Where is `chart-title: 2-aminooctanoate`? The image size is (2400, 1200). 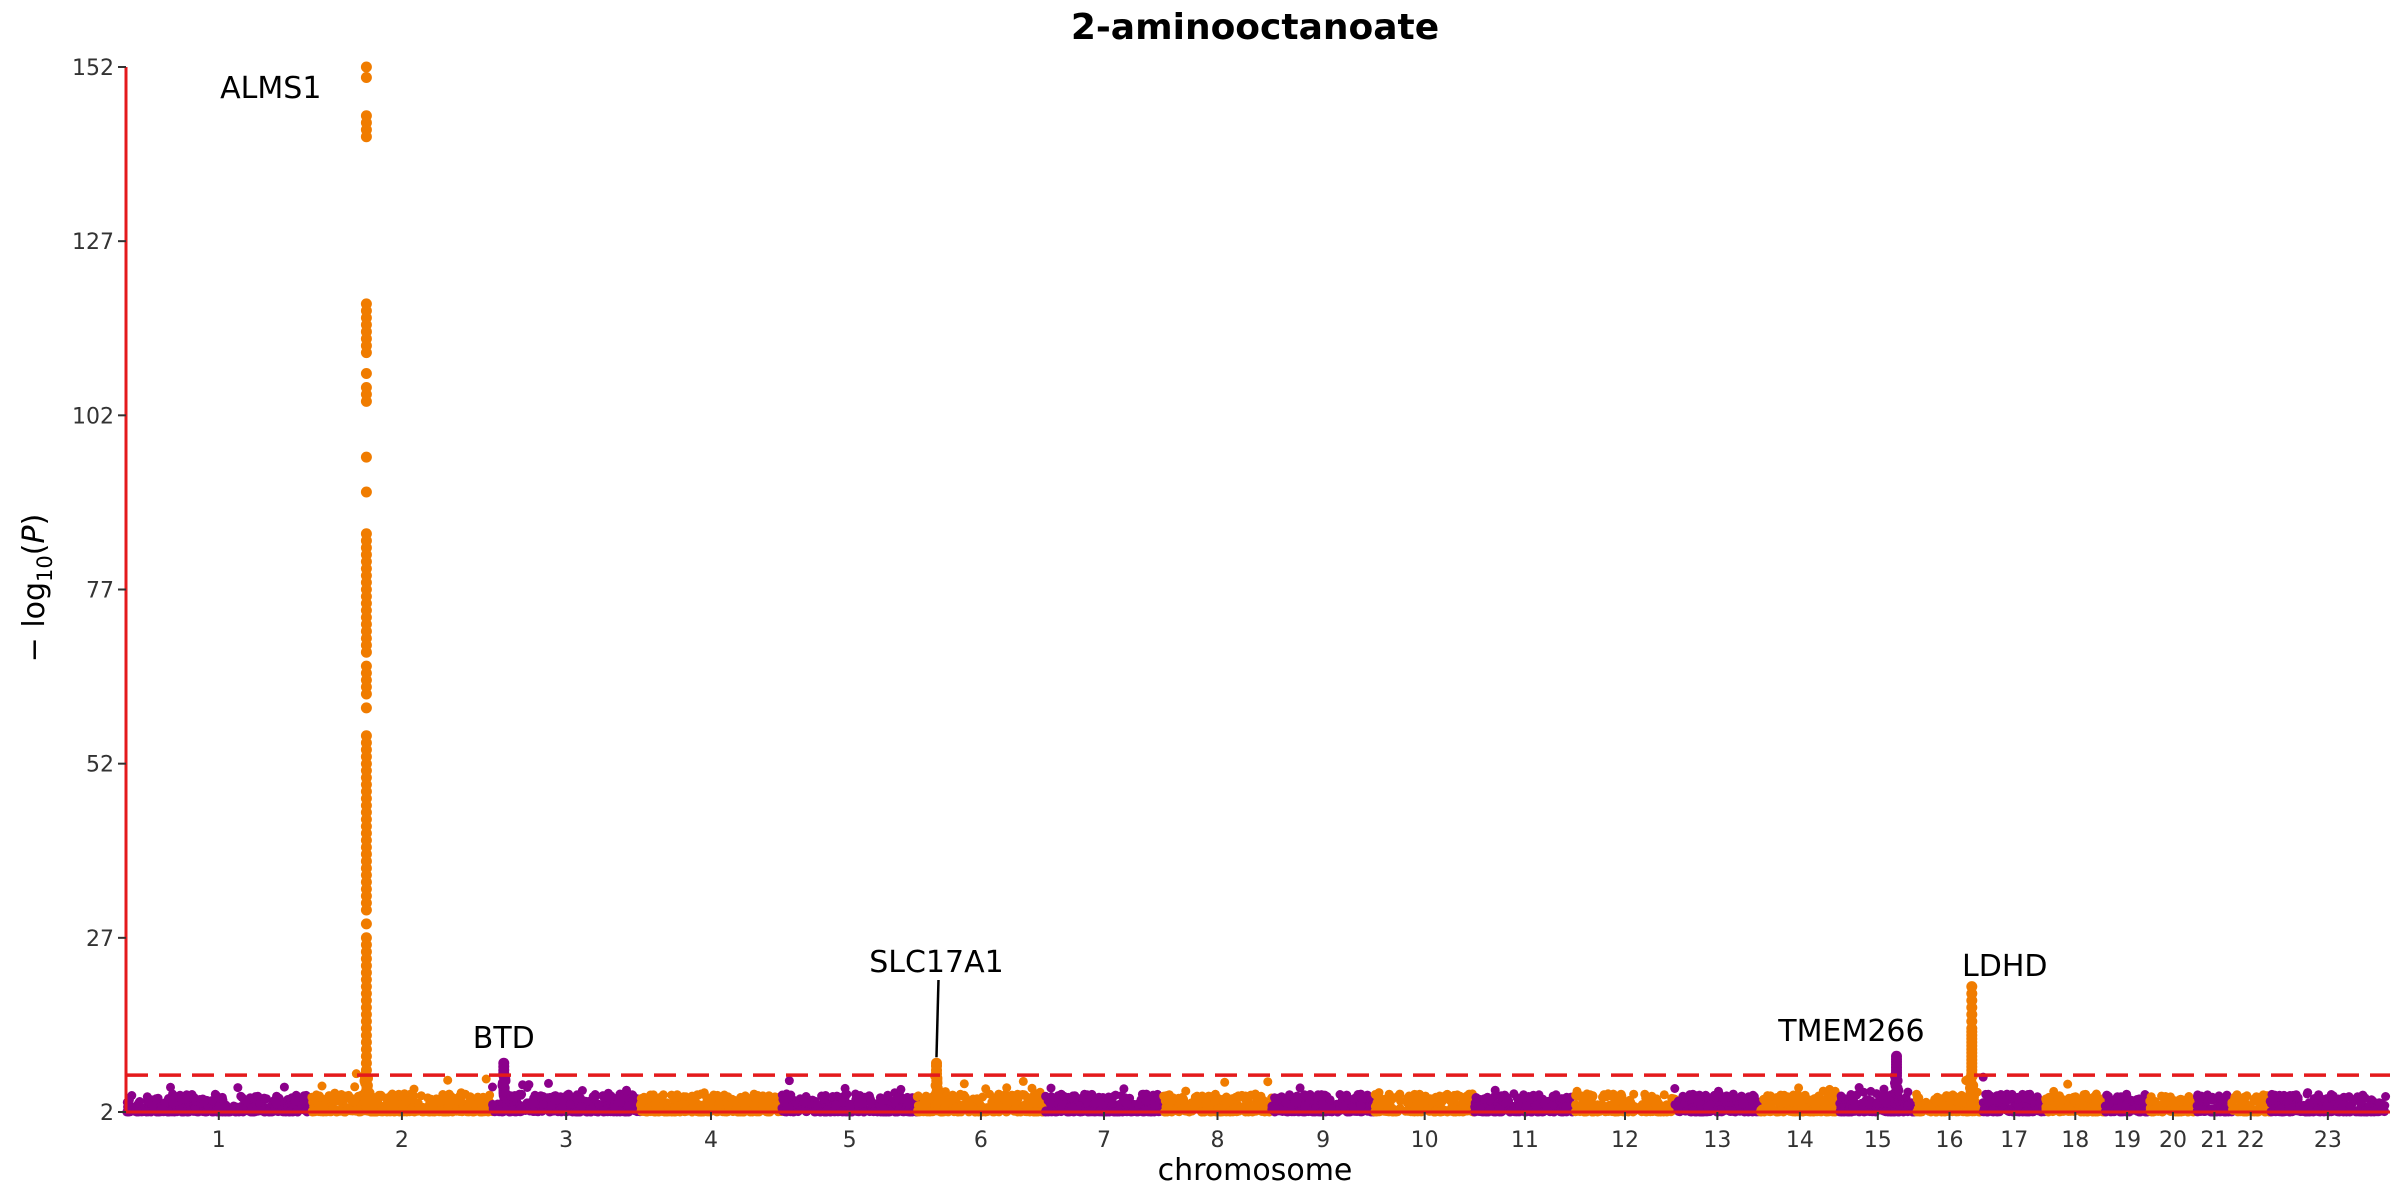
chart-title: 2-aminooctanoate is located at coordinates (1255, 27).